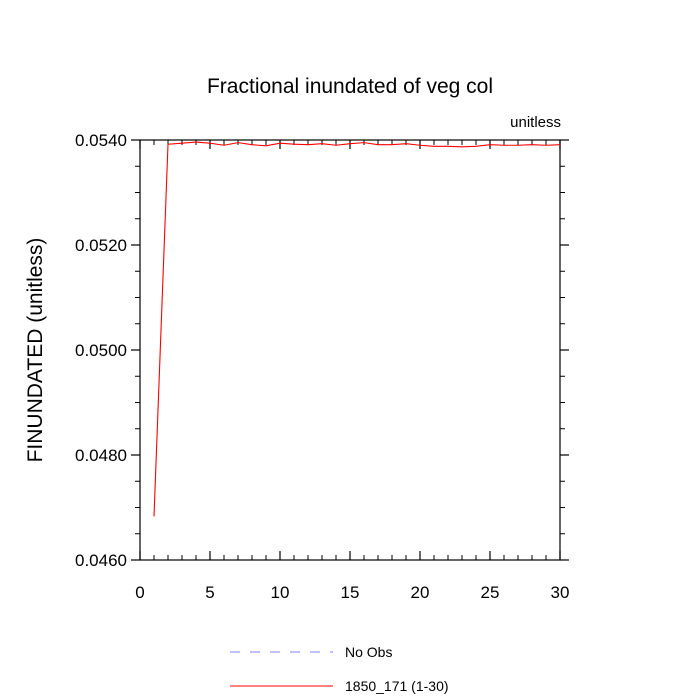 The height and width of the screenshot is (700, 700). I want to click on legend-entry-label: No Obs, so click(368, 652).